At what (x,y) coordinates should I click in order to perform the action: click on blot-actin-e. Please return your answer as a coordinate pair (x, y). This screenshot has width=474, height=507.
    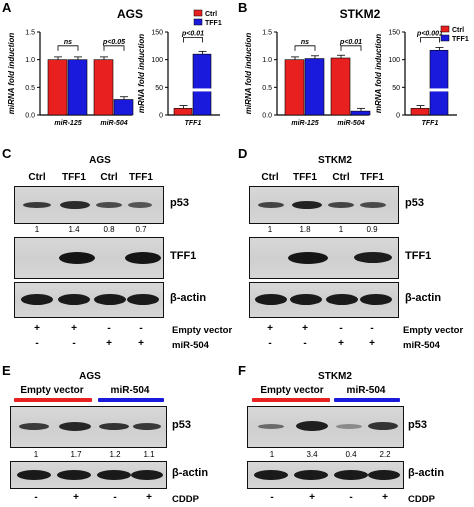
    Looking at the image, I should click on (88, 475).